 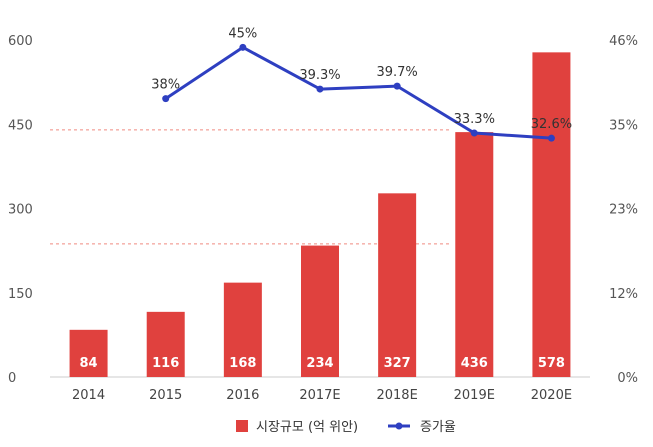 What do you see at coordinates (242, 363) in the screenshot?
I see `bar-value-label: 168` at bounding box center [242, 363].